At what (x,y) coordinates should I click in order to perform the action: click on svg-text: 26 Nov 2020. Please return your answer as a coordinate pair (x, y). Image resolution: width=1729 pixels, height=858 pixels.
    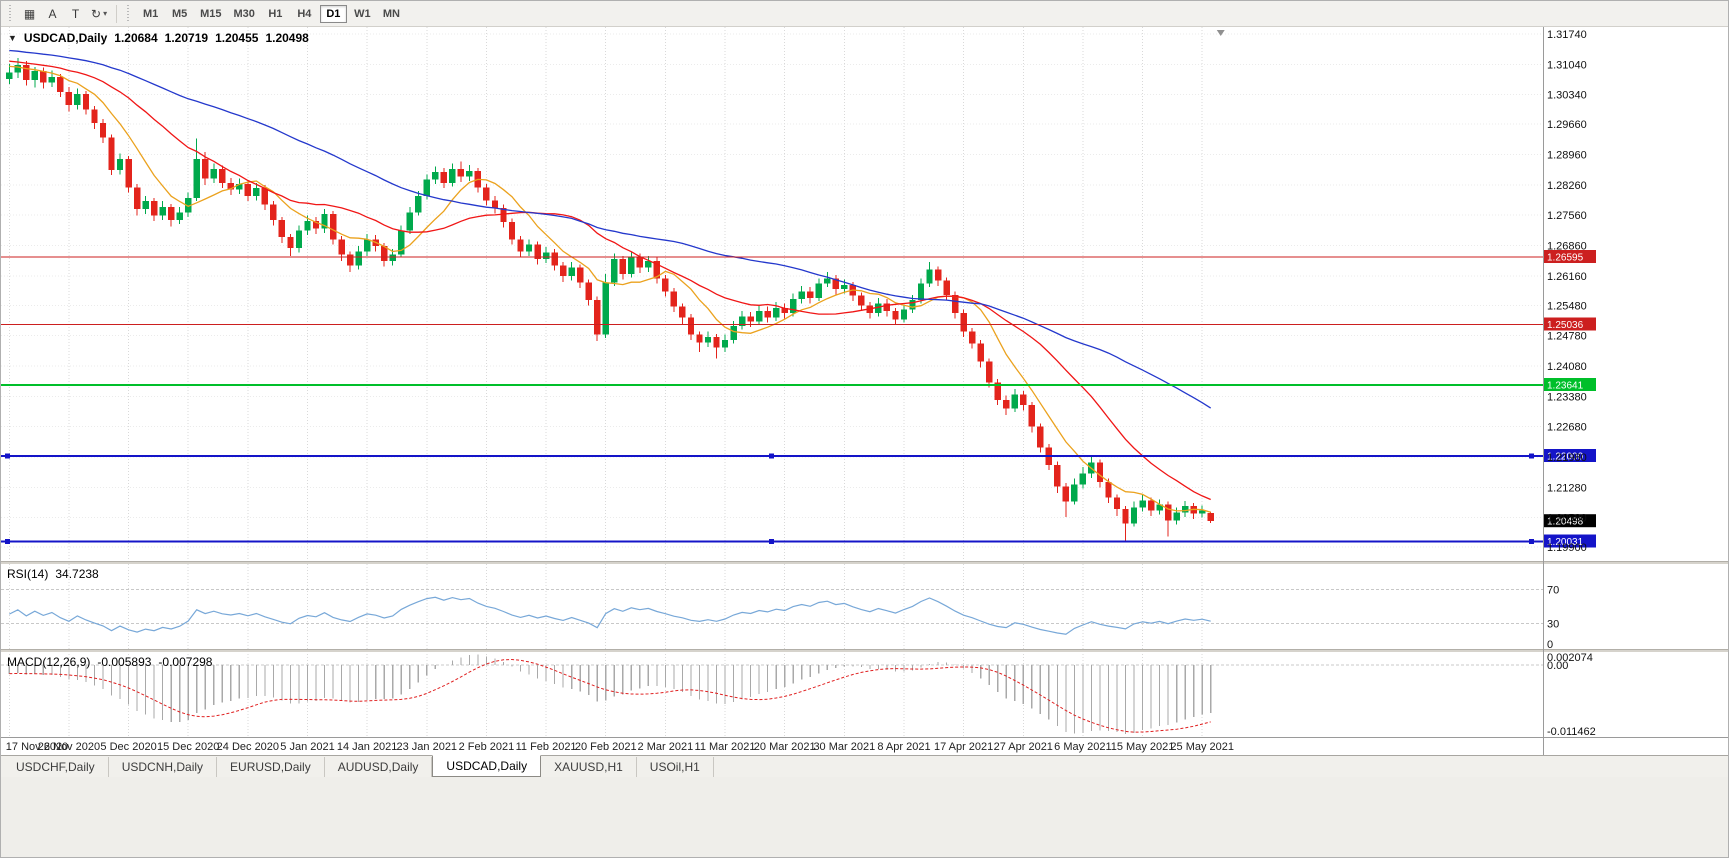
    Looking at the image, I should click on (69, 747).